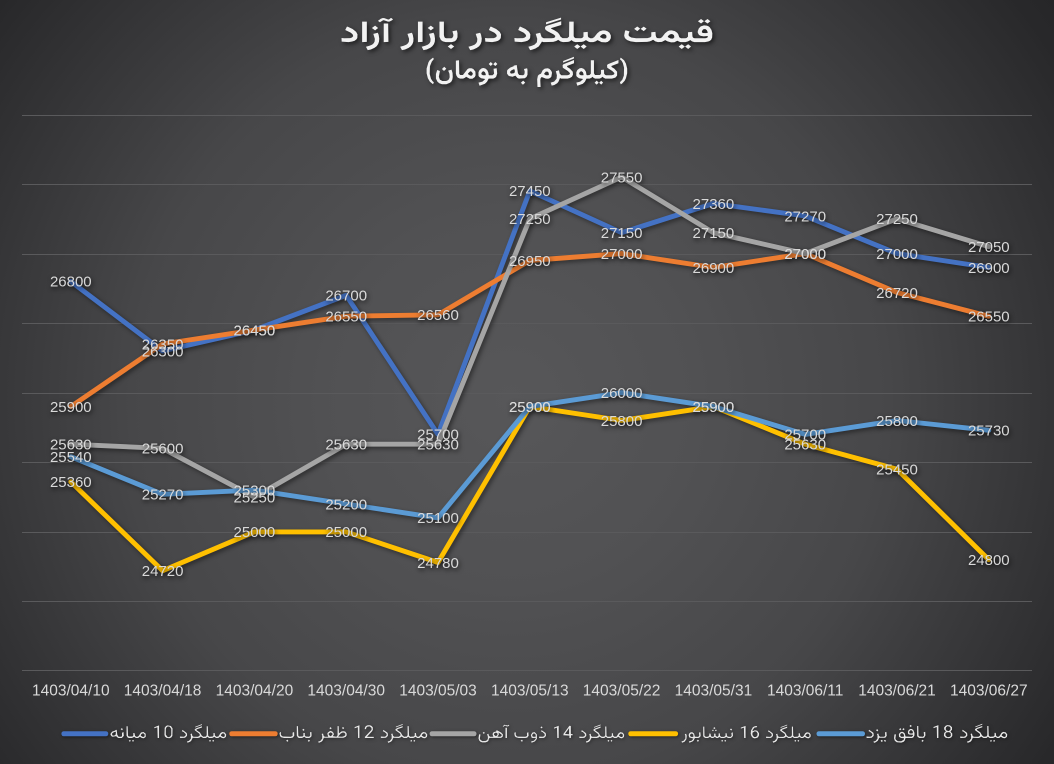 This screenshot has height=764, width=1054. What do you see at coordinates (530, 191) in the screenshot?
I see `svg-text: 27450` at bounding box center [530, 191].